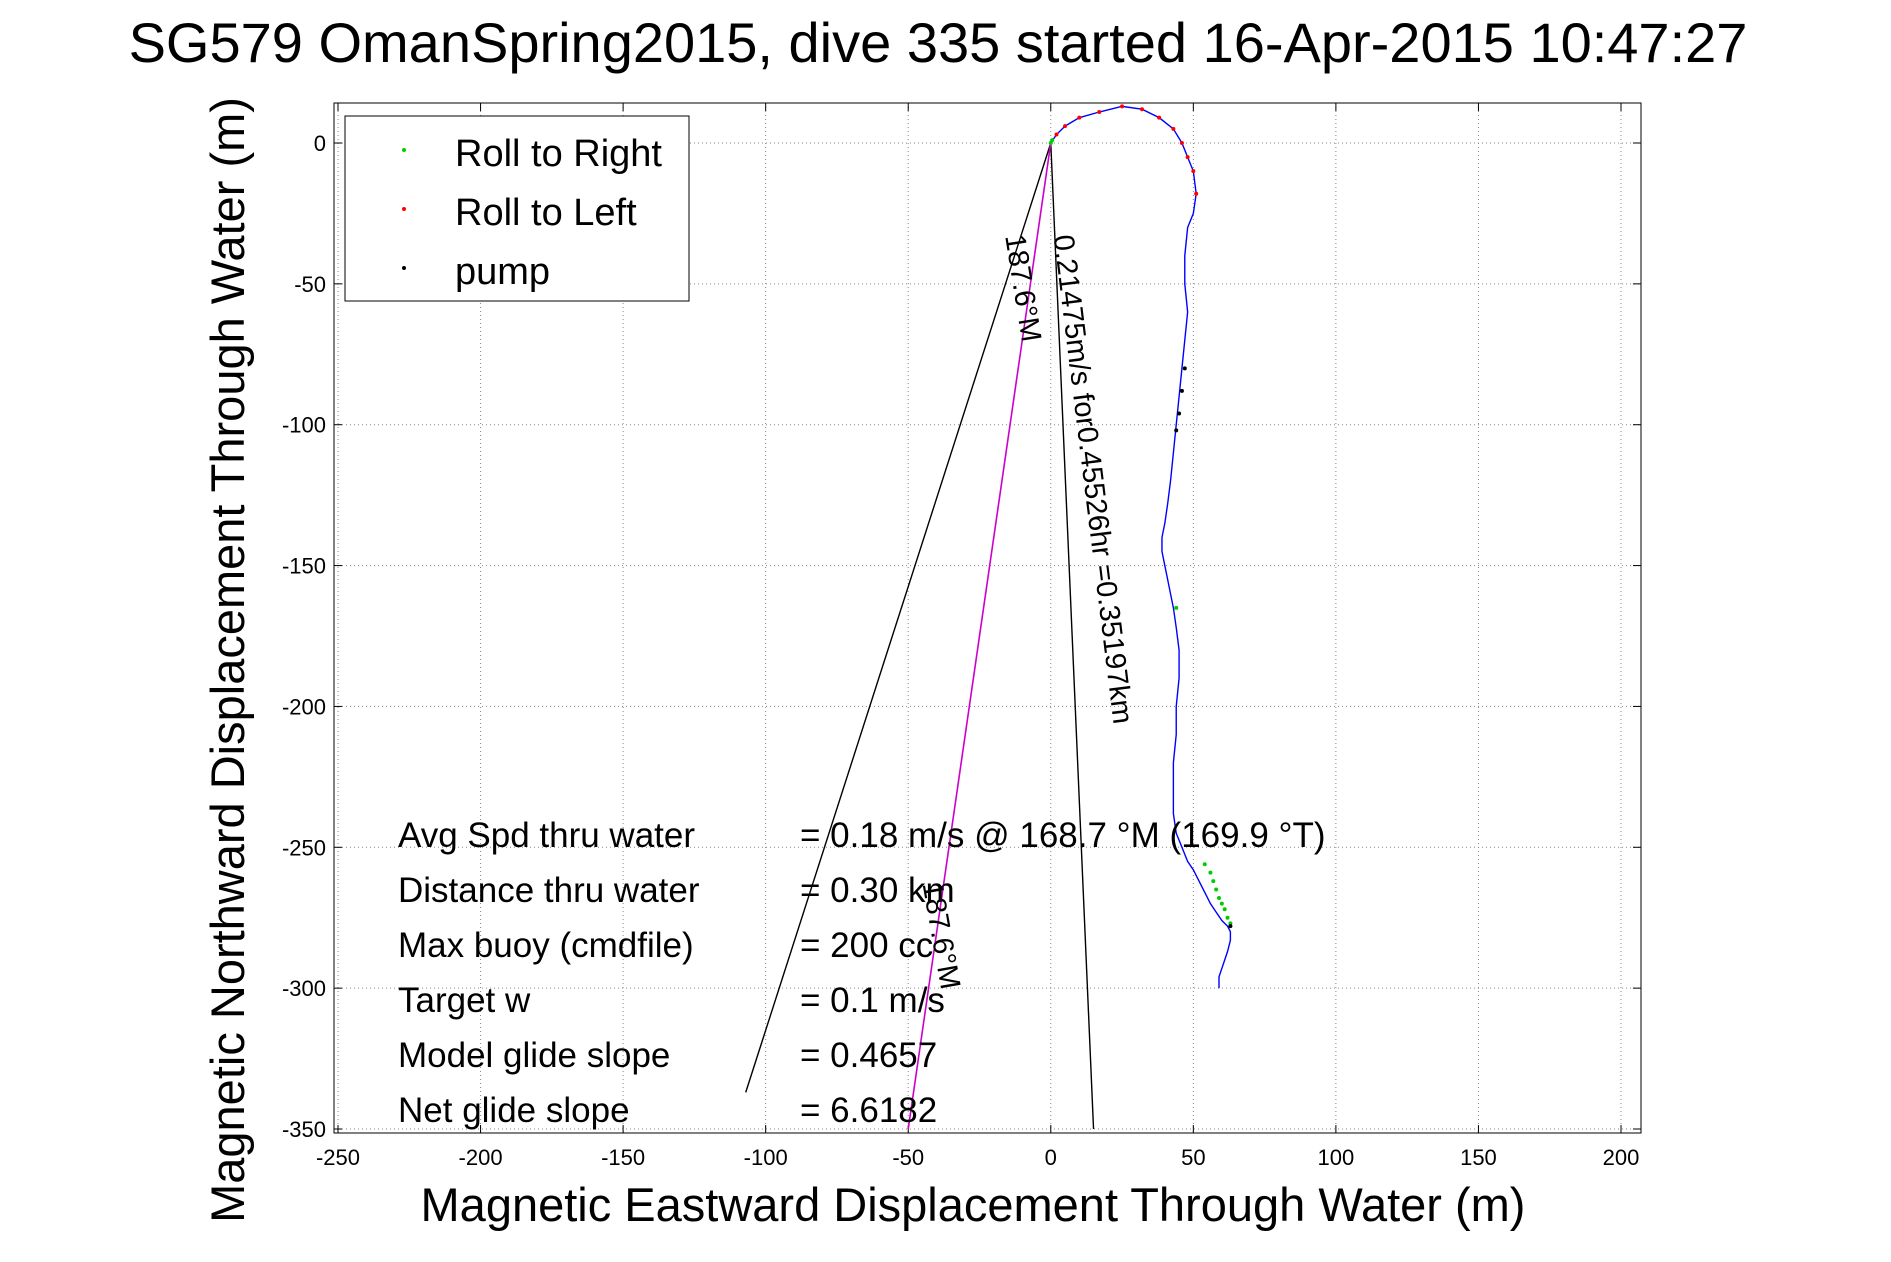  I want to click on stat-value: = 0.4657, so click(868, 1055).